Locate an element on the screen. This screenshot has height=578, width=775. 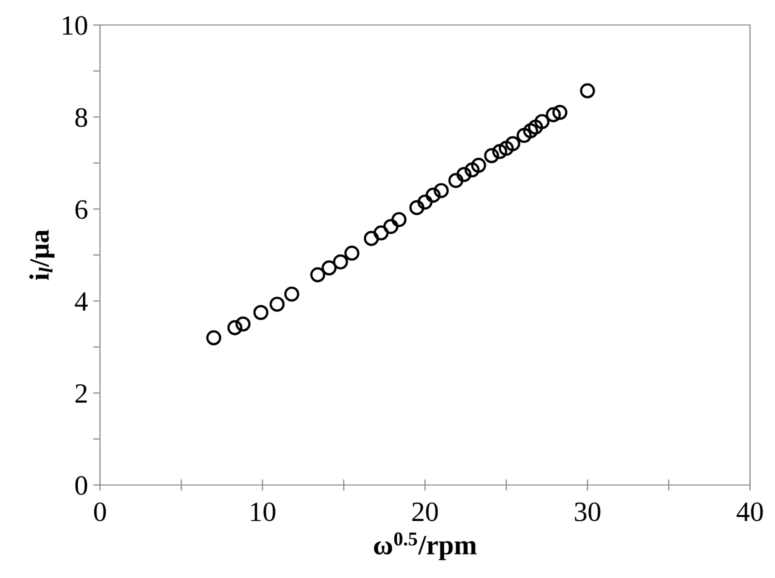
x-tick-label: 0 is located at coordinates (100, 512).